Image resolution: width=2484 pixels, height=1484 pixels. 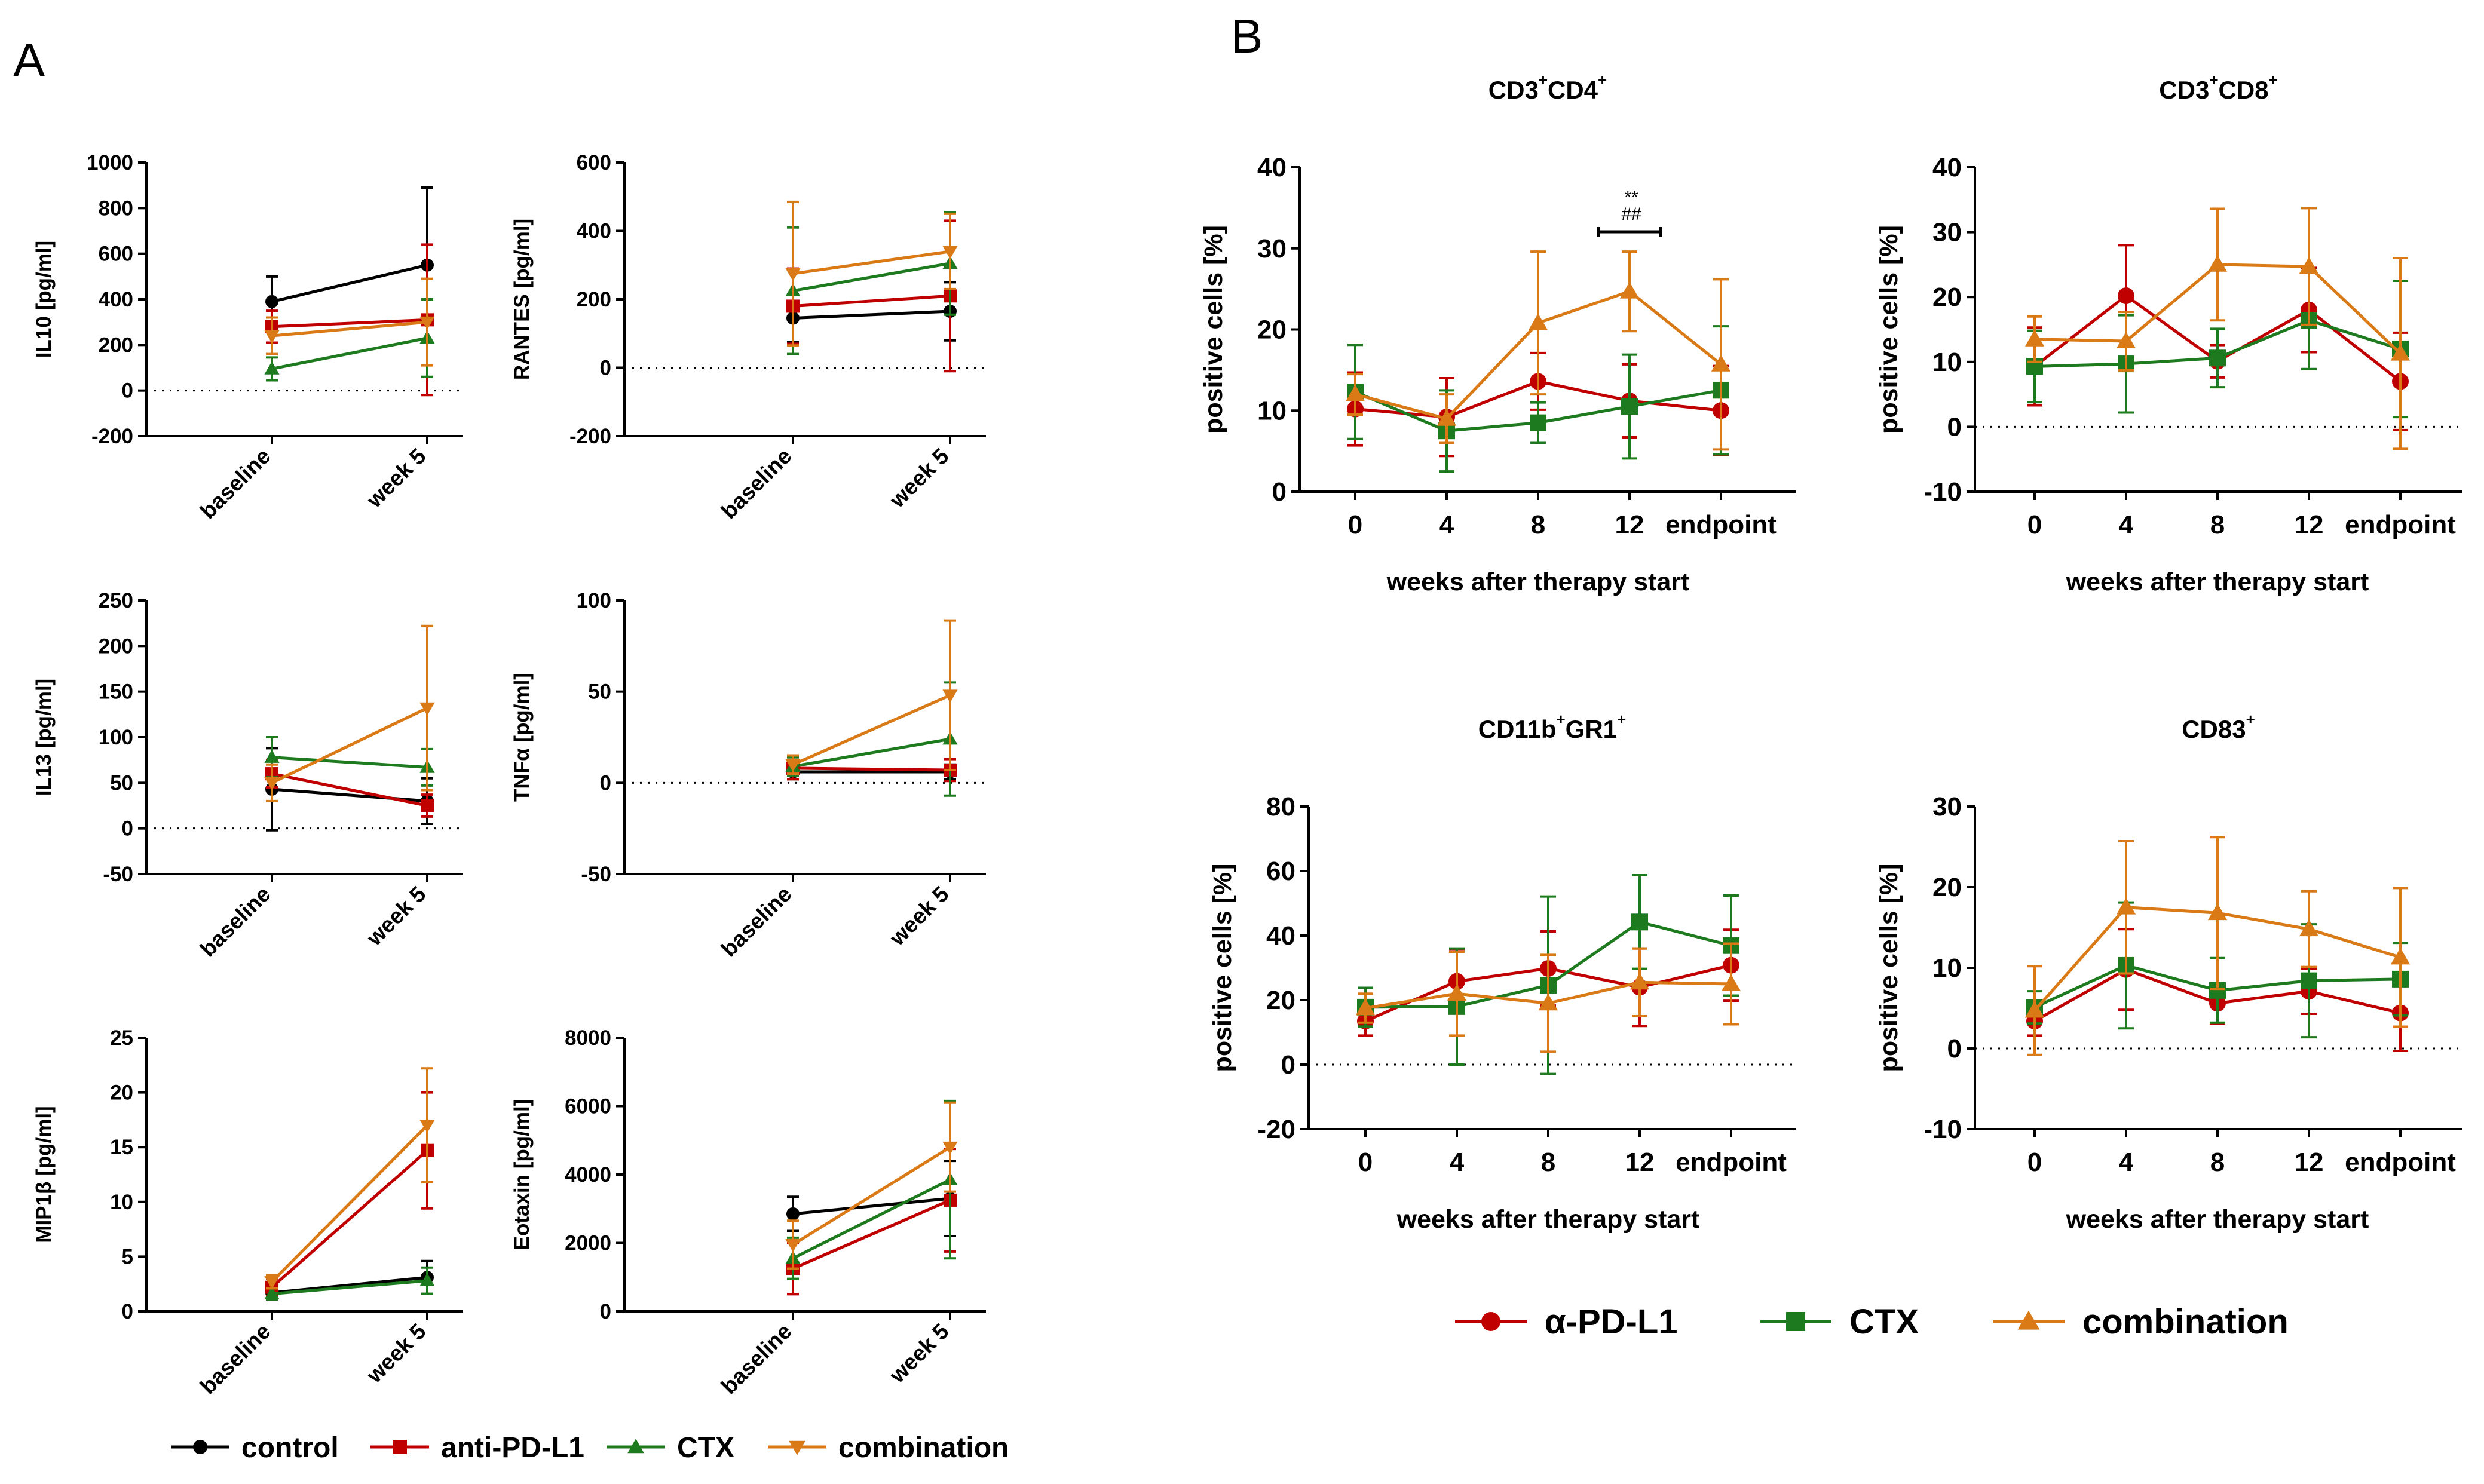 What do you see at coordinates (116, 692) in the screenshot?
I see `y-tick-label: 150` at bounding box center [116, 692].